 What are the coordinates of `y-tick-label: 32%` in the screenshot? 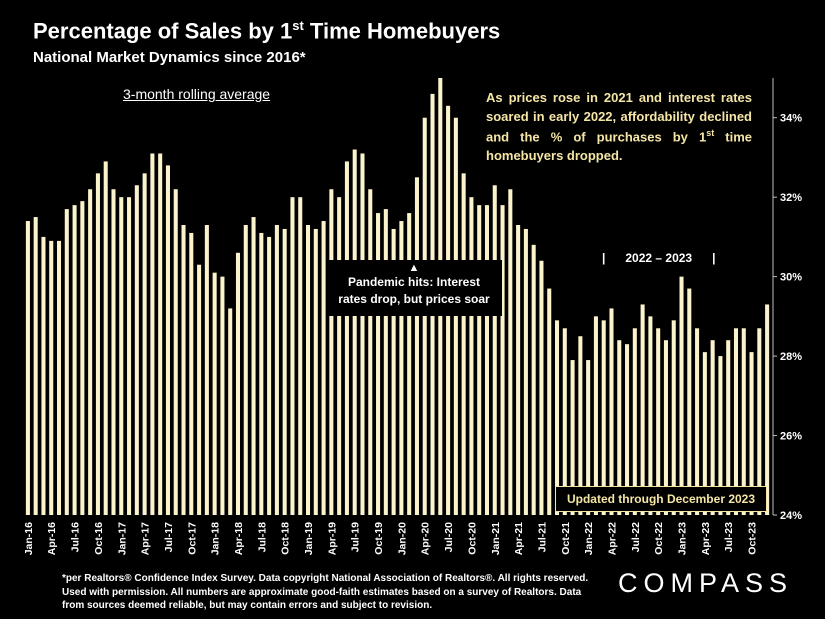 It's located at (791, 198).